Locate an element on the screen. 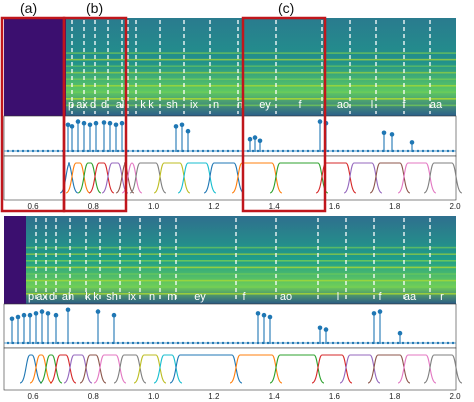 Image resolution: width=474 pixels, height=402 pixels. bottom-stem-plot is located at coordinates (230, 326).